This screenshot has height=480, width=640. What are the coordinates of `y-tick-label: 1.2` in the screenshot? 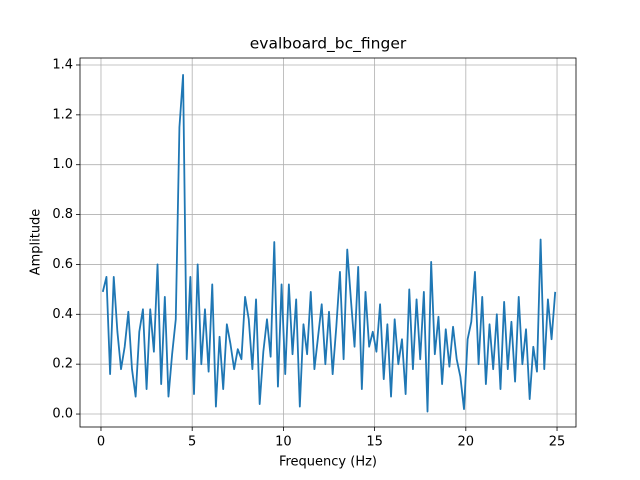 It's located at (62, 114).